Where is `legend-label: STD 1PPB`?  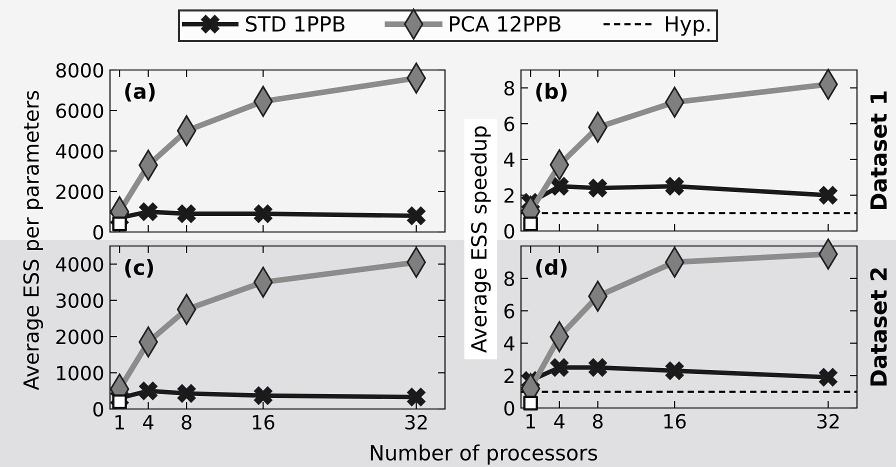 legend-label: STD 1PPB is located at coordinates (295, 24).